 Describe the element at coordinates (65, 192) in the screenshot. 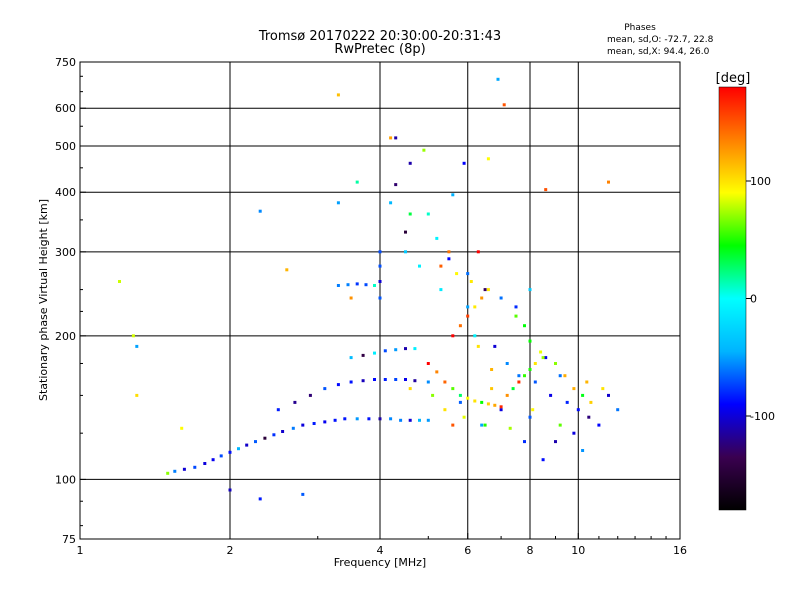

I see `y-tick-label: 400` at that location.